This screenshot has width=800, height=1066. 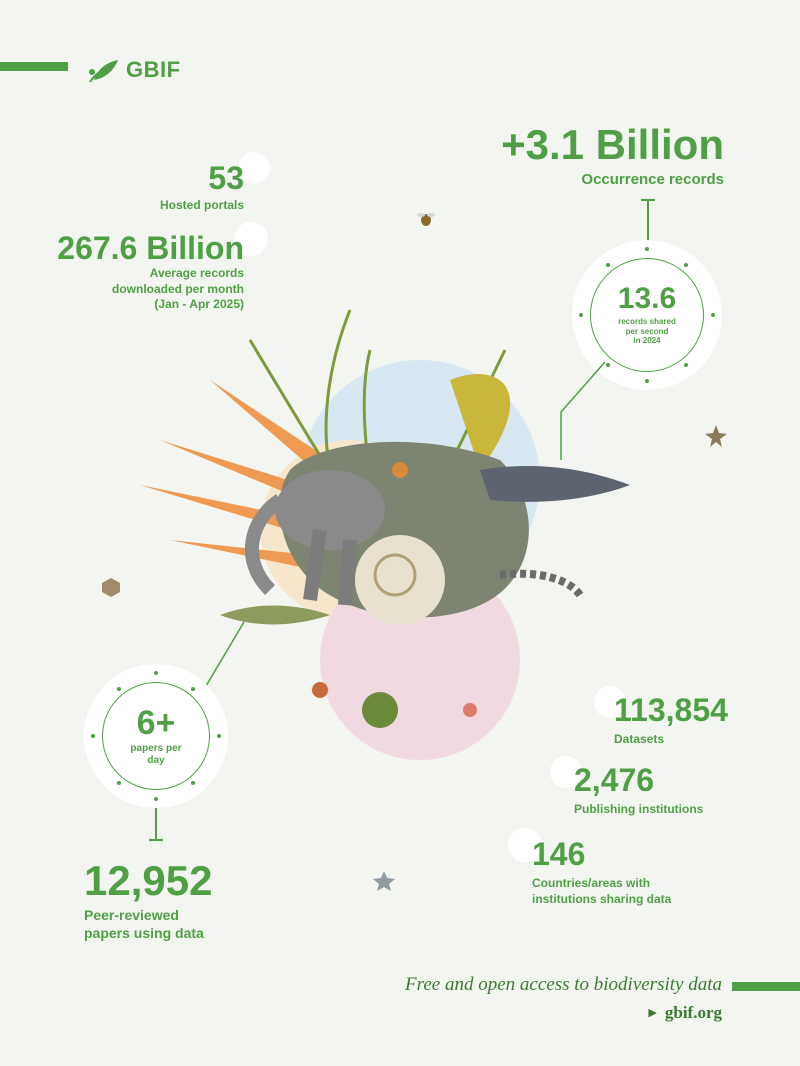 I want to click on peer-reviewed-papers-value: 12,952, so click(x=148, y=880).